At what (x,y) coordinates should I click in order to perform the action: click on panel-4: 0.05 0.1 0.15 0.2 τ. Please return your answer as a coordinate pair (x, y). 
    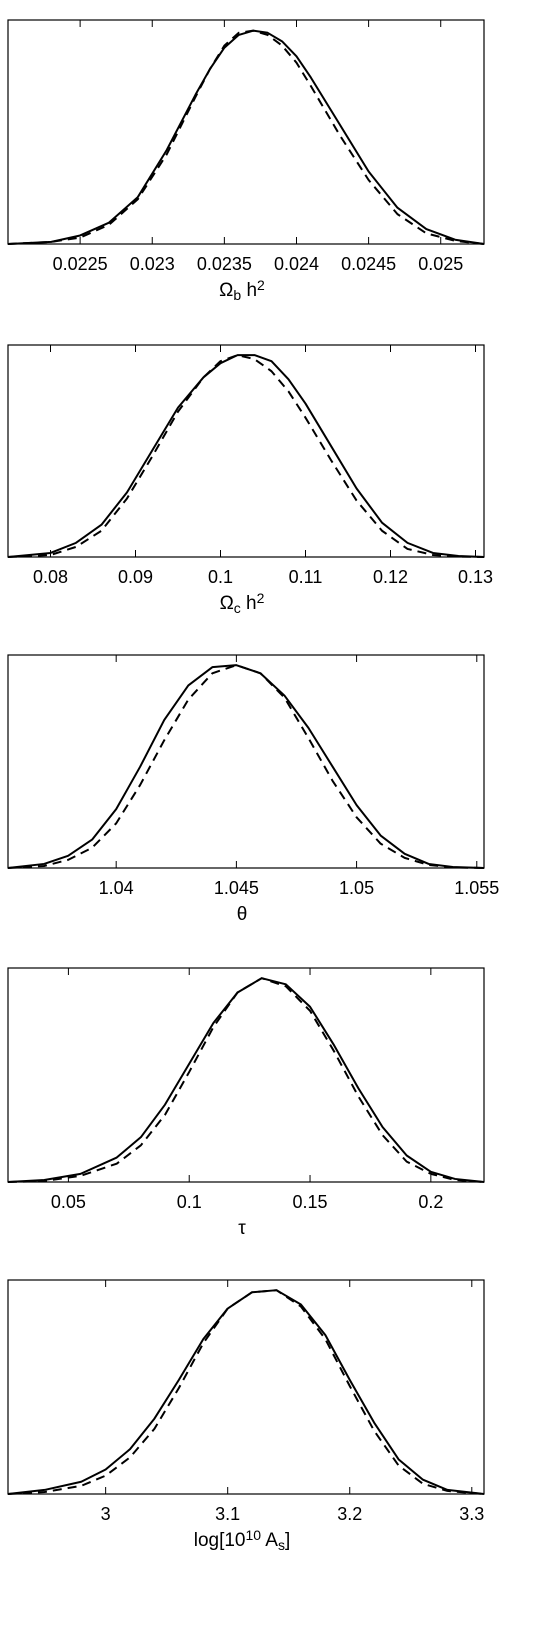
    Looking at the image, I should click on (246, 1103).